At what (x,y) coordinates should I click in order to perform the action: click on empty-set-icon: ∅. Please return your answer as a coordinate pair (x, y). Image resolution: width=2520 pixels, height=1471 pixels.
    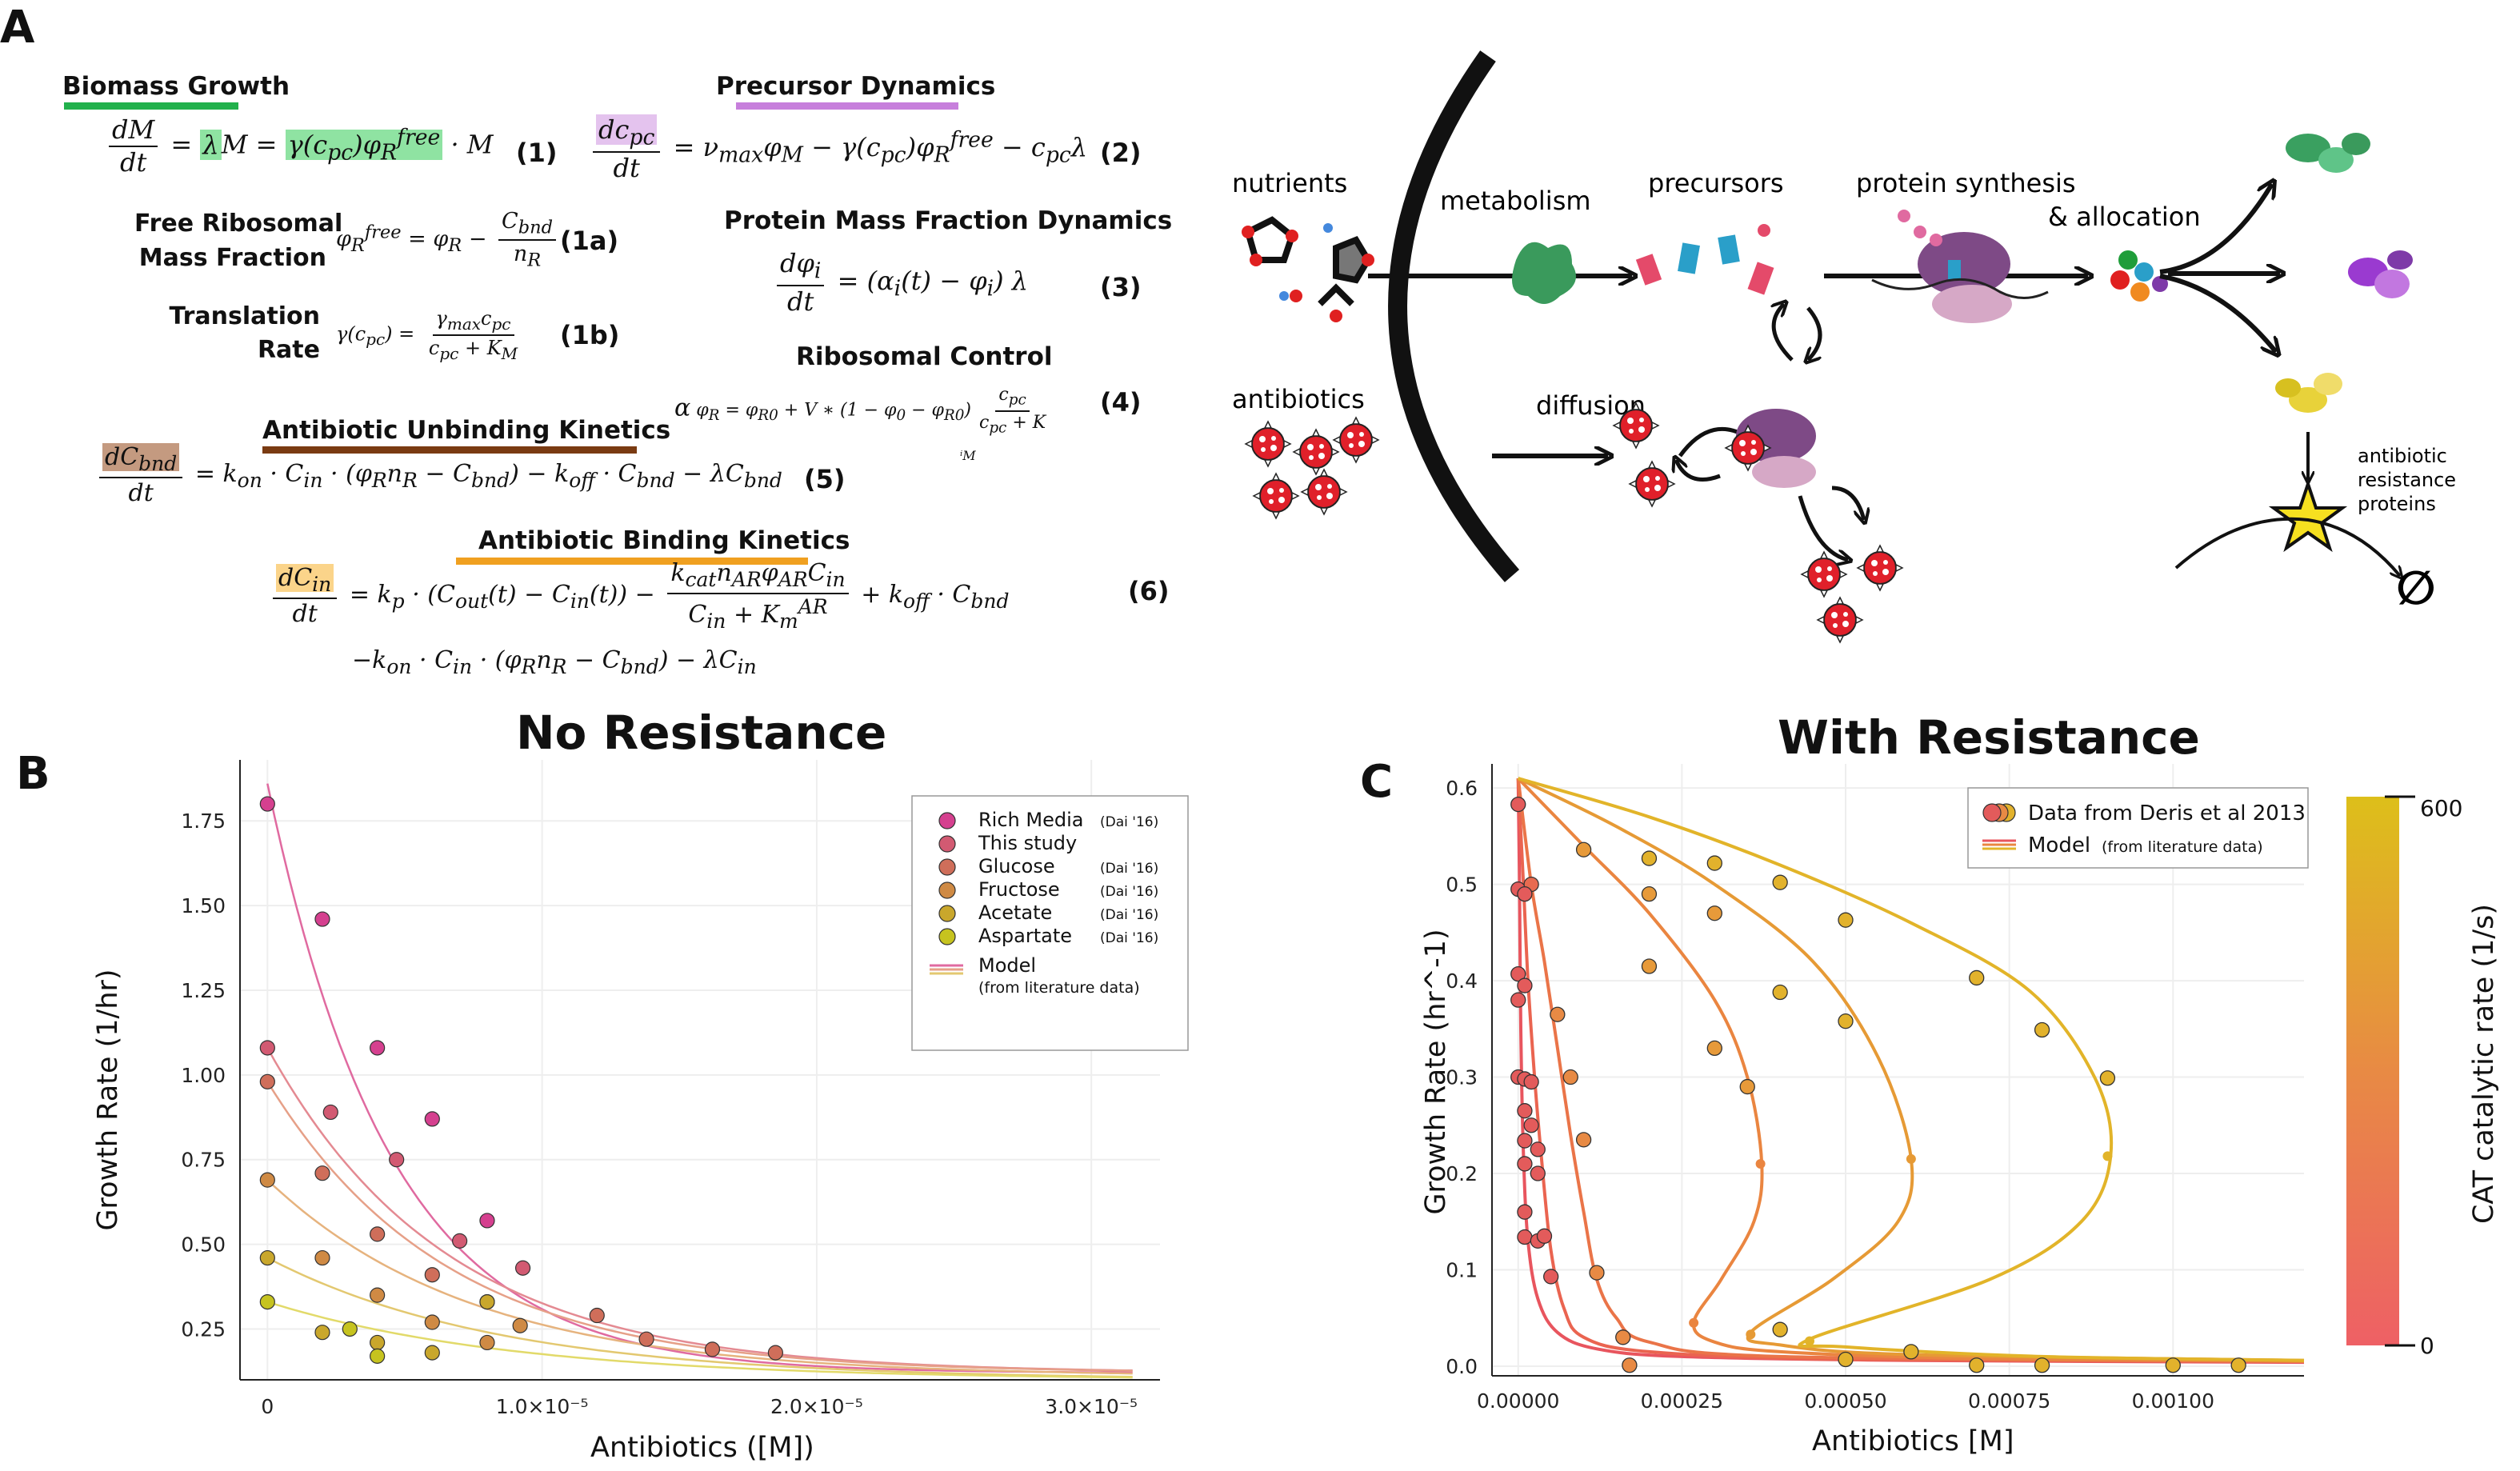
    Looking at the image, I should click on (2416, 588).